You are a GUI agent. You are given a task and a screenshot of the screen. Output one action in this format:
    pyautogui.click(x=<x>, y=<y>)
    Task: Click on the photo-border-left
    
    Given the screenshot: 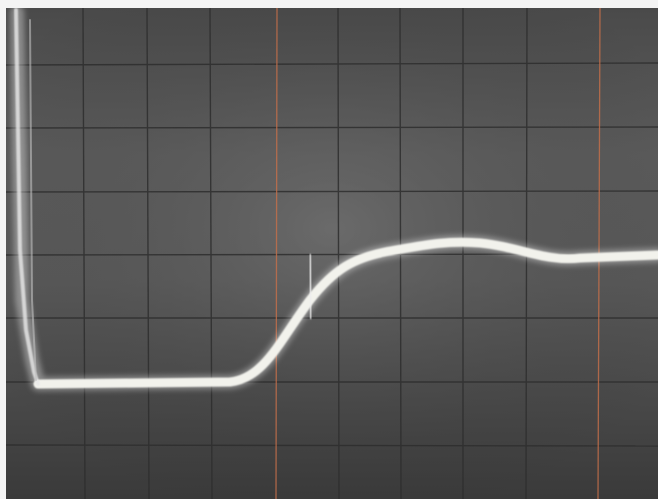 What is the action you would take?
    pyautogui.click(x=3, y=249)
    